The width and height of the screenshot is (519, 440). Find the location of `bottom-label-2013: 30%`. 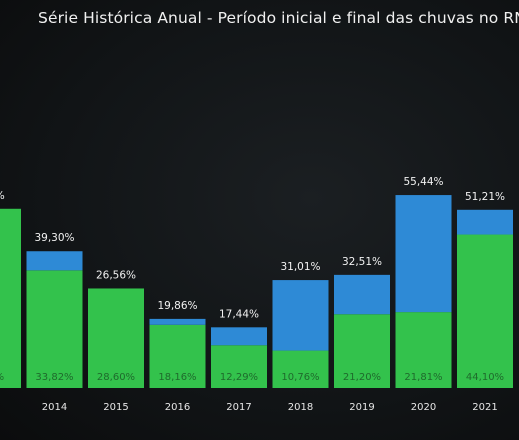

bottom-label-2013: 30% is located at coordinates (2, 377).